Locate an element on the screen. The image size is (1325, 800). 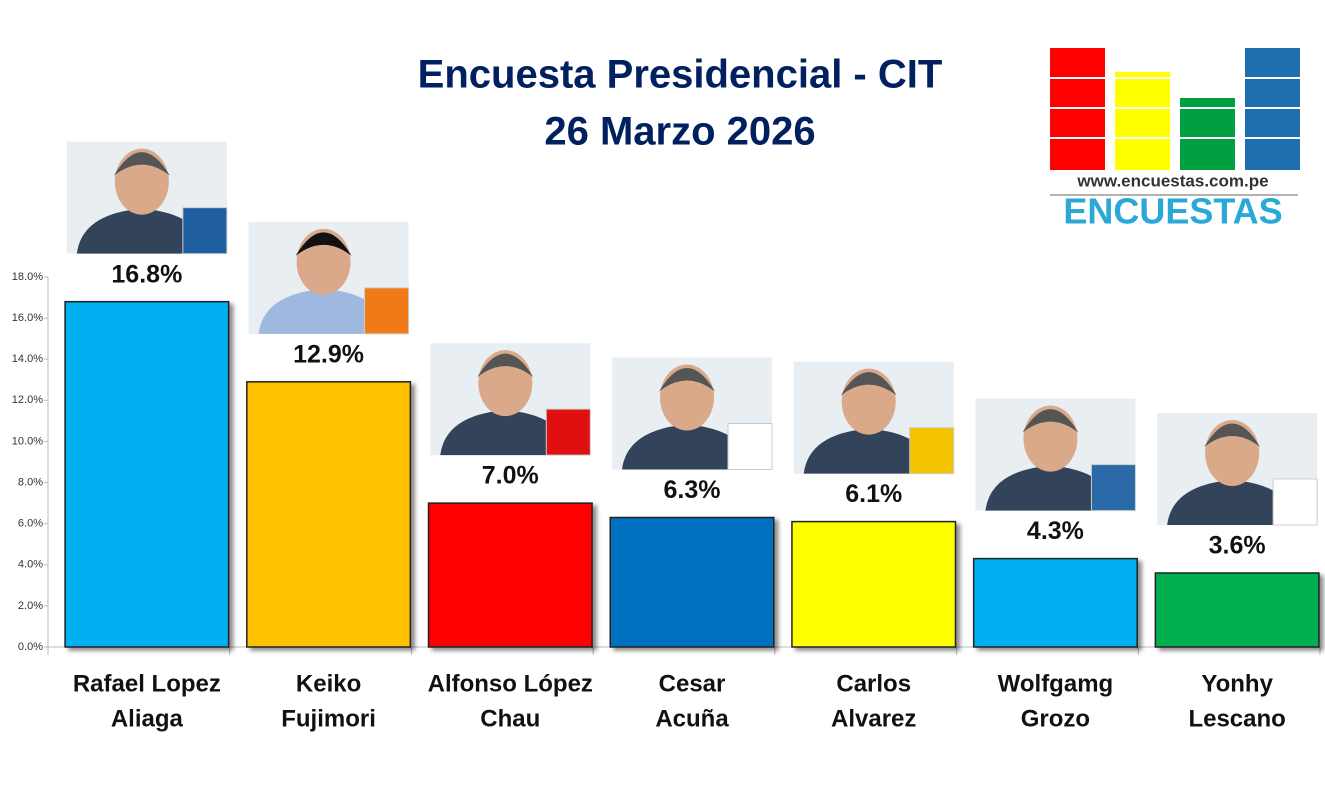
x-tick-label: Cesar is located at coordinates (692, 683).